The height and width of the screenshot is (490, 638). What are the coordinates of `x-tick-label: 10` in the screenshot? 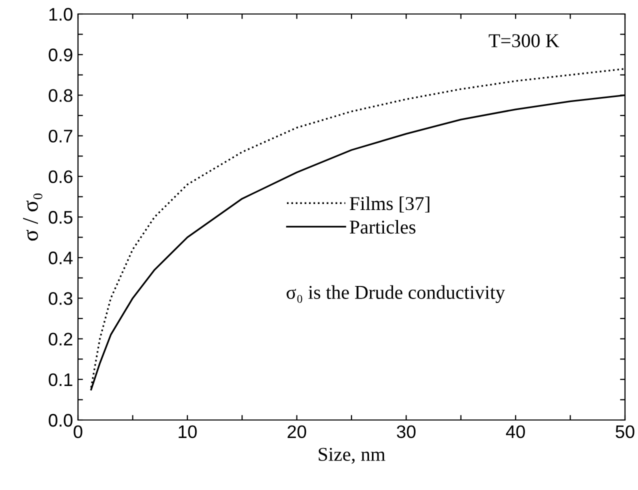 It's located at (187, 431).